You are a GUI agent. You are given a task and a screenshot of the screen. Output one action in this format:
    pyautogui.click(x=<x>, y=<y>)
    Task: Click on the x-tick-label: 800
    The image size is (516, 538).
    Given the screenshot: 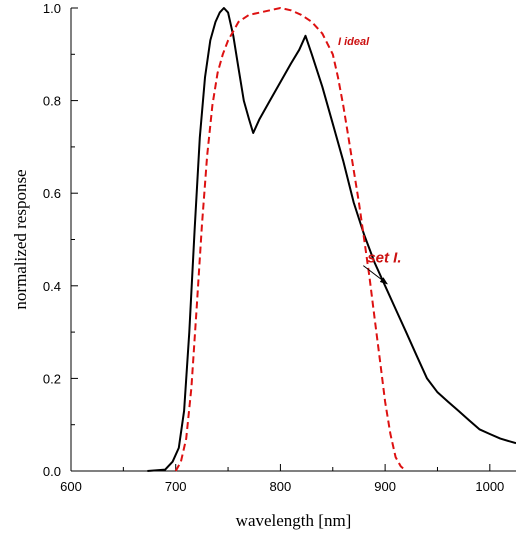 What is the action you would take?
    pyautogui.click(x=281, y=486)
    